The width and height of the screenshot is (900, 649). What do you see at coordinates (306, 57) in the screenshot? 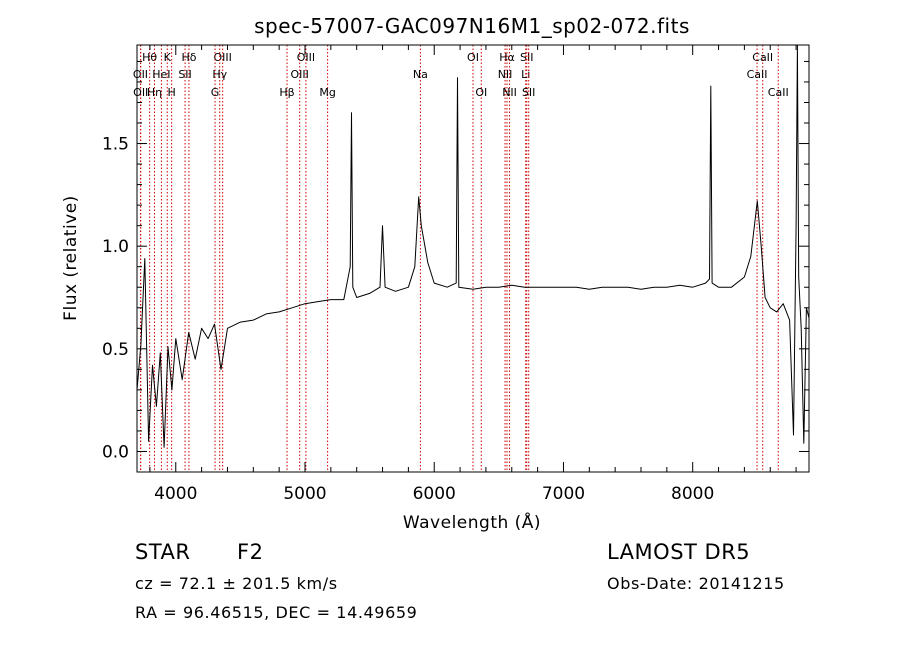
I see `line-marker-label-13: OIII` at bounding box center [306, 57].